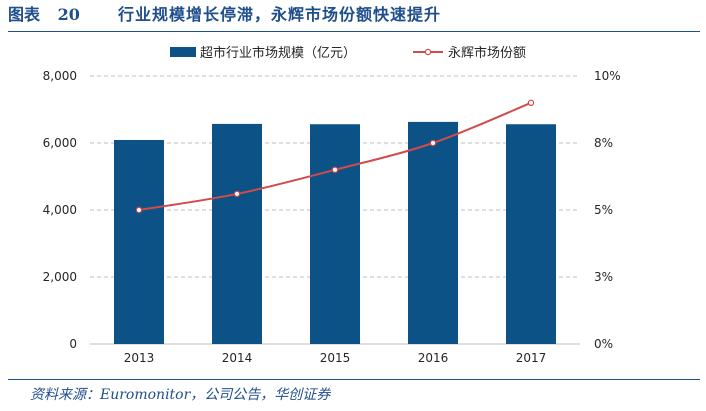 The width and height of the screenshot is (706, 411). Describe the element at coordinates (433, 358) in the screenshot. I see `x-tick-label: 2016` at that location.